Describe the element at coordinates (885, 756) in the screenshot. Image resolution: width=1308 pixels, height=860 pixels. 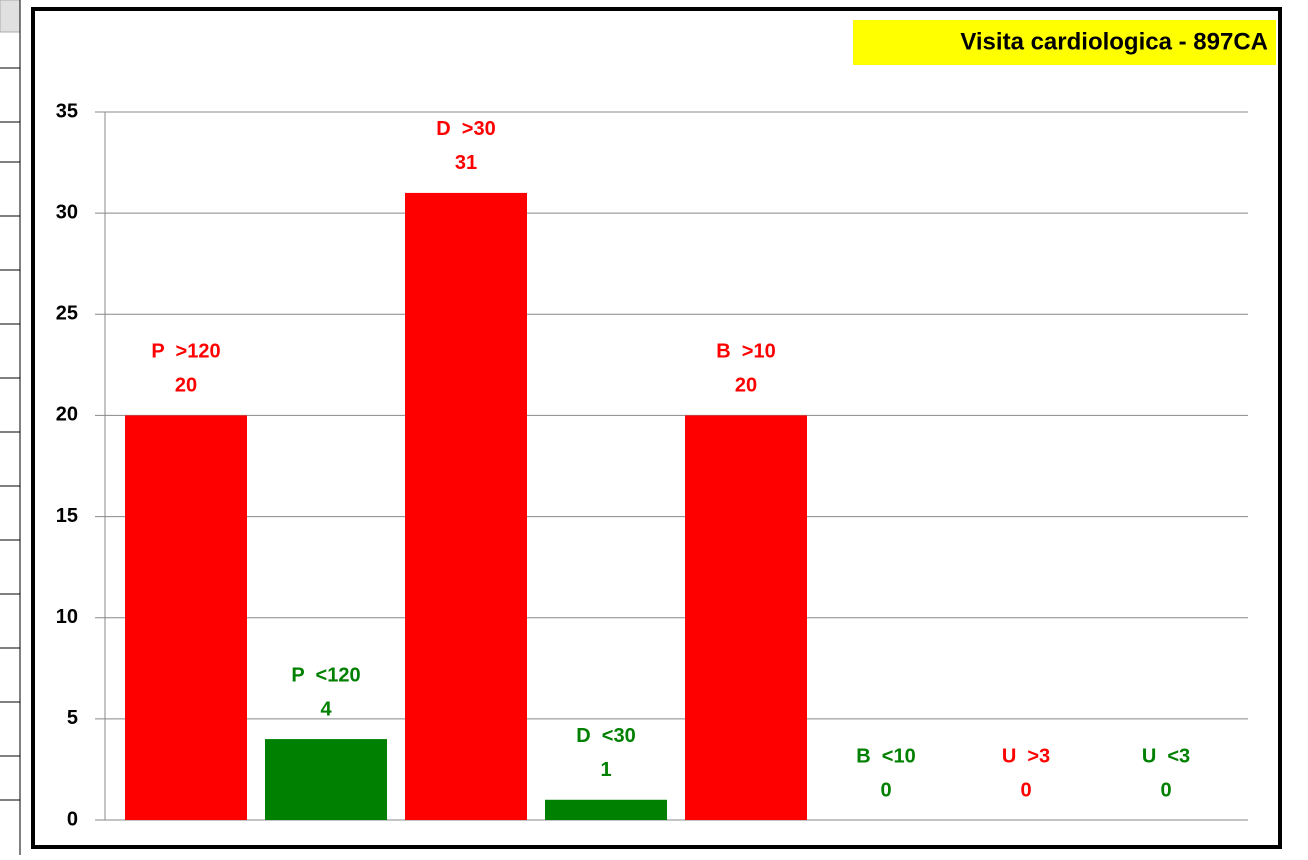
I see `category-label: B <10` at that location.